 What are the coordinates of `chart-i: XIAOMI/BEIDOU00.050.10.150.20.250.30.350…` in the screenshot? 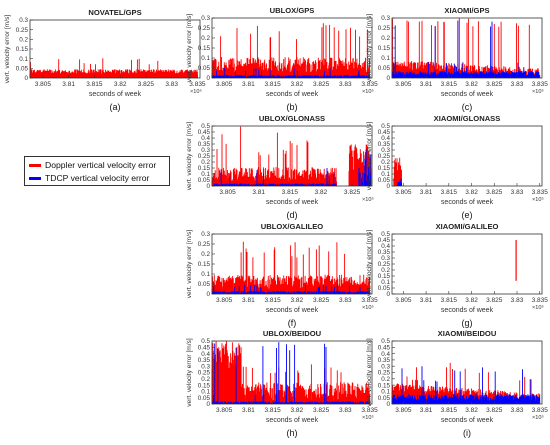 It's located at (457, 383).